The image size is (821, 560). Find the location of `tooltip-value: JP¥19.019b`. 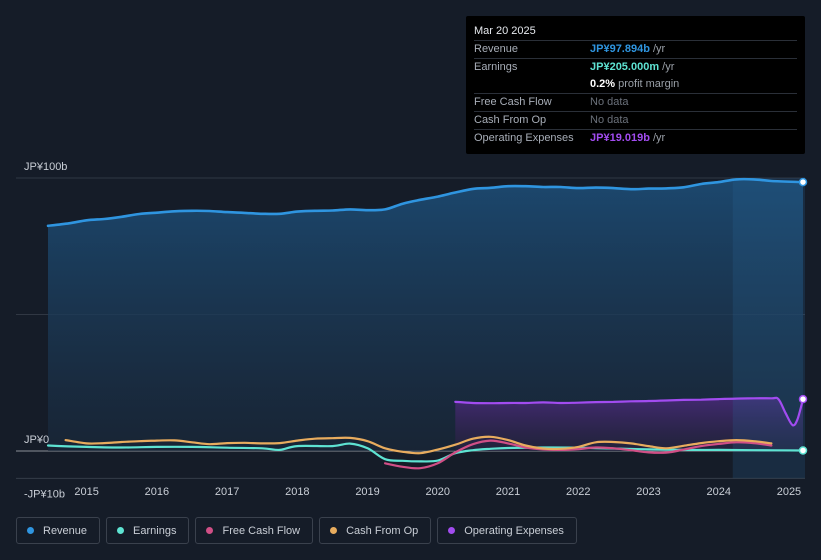

tooltip-value: JP¥19.019b is located at coordinates (620, 138).